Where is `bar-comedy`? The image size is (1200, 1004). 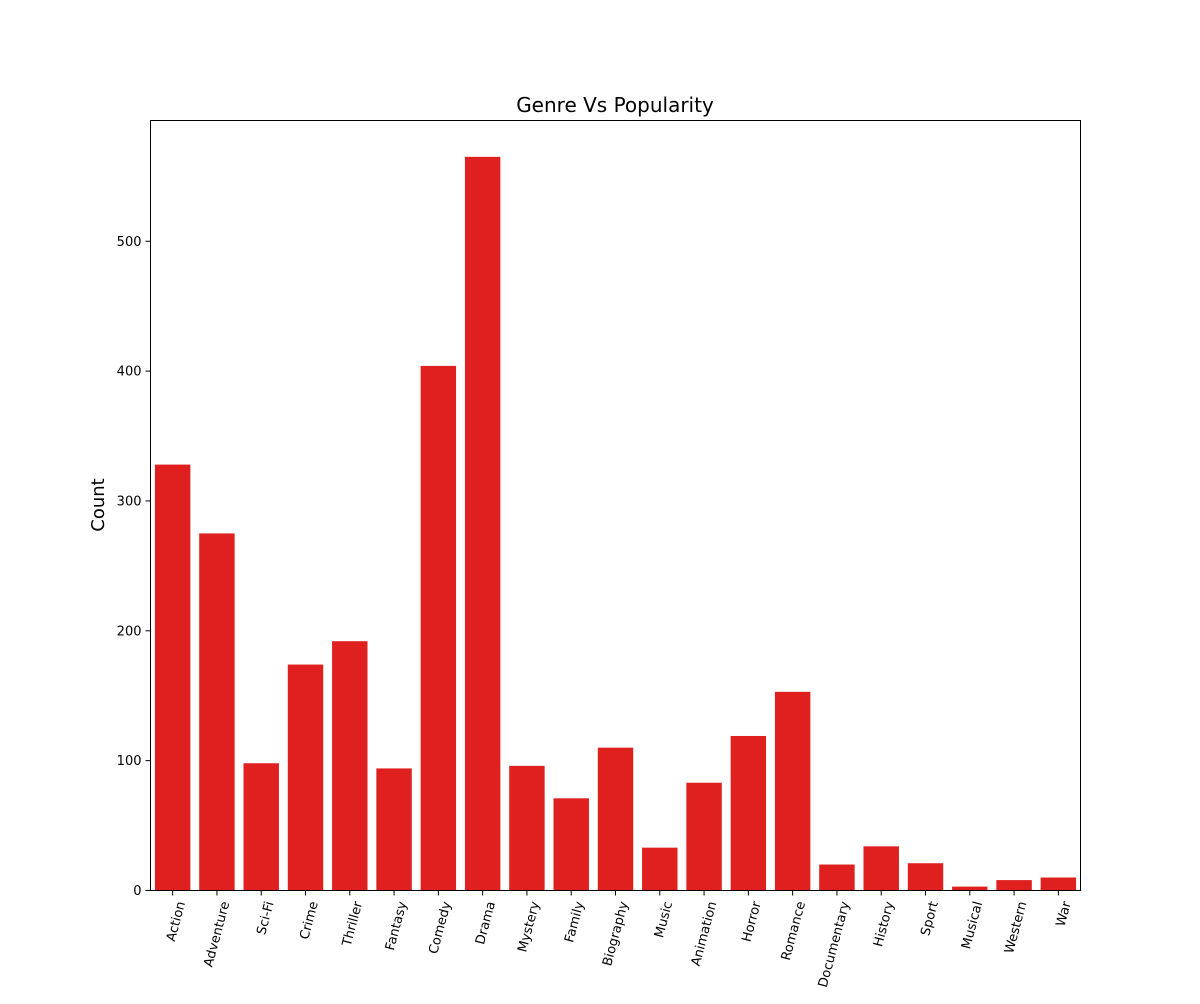 bar-comedy is located at coordinates (438, 628).